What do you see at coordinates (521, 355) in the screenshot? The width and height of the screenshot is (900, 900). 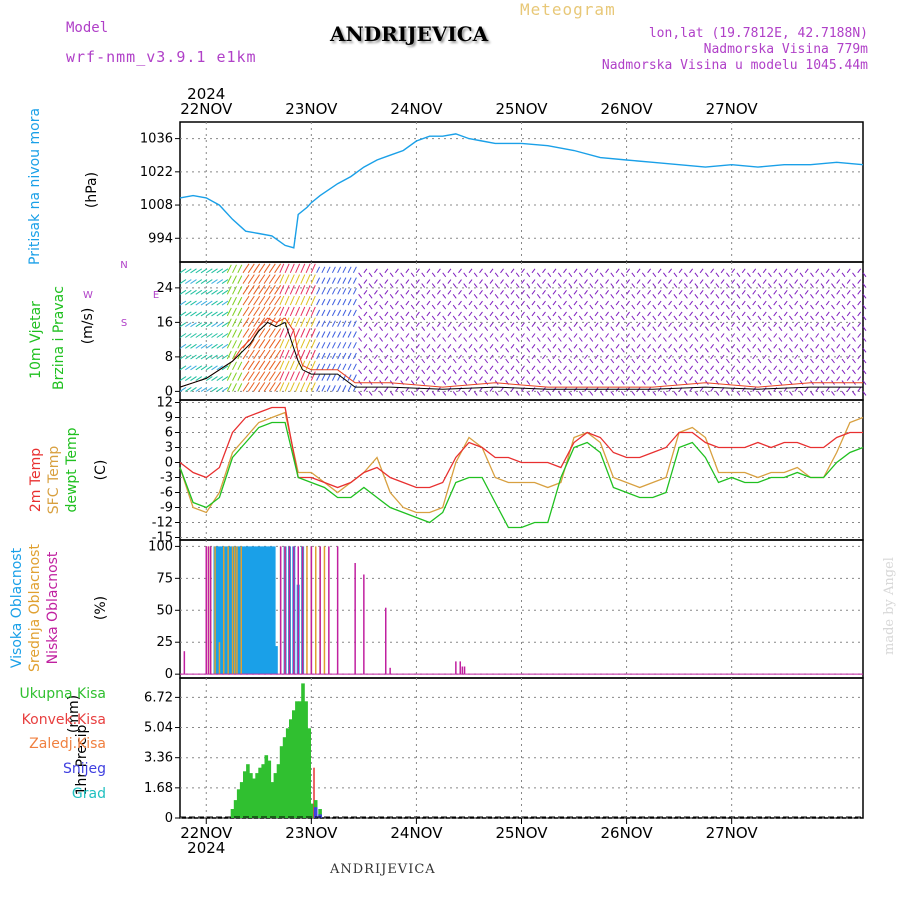 I see `wind-speed-line` at bounding box center [521, 355].